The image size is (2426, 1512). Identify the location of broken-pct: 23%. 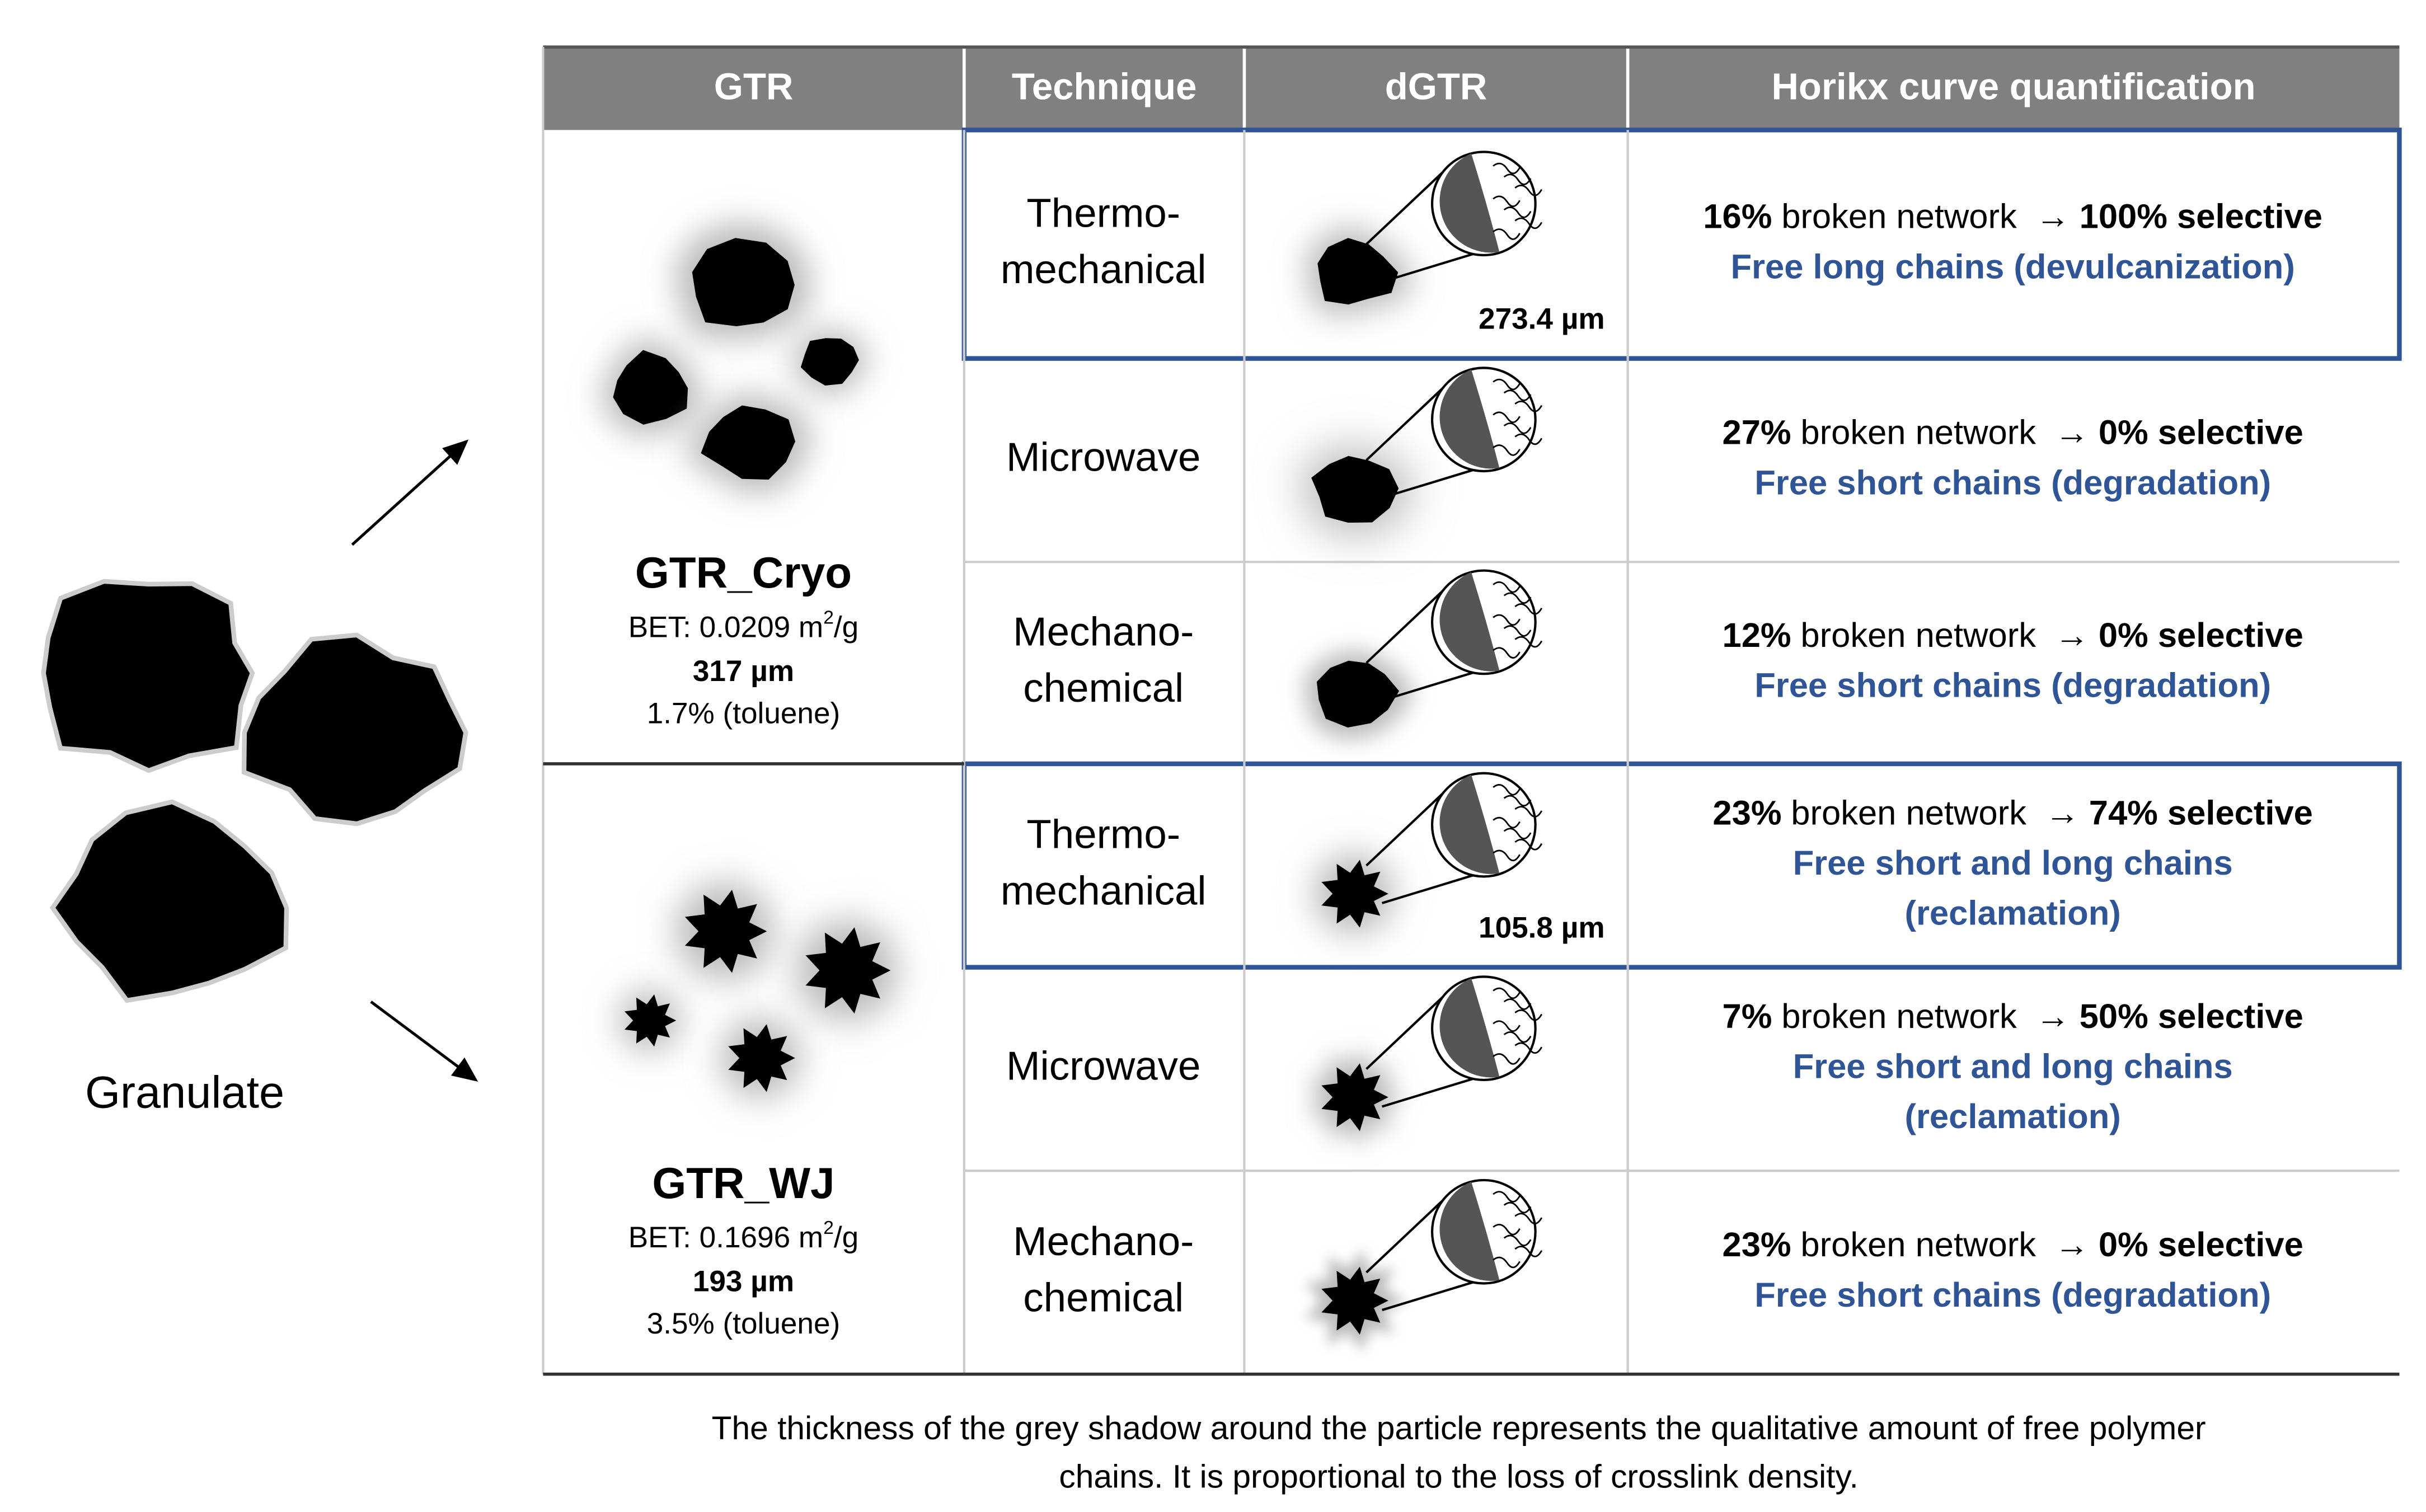
(1746, 813).